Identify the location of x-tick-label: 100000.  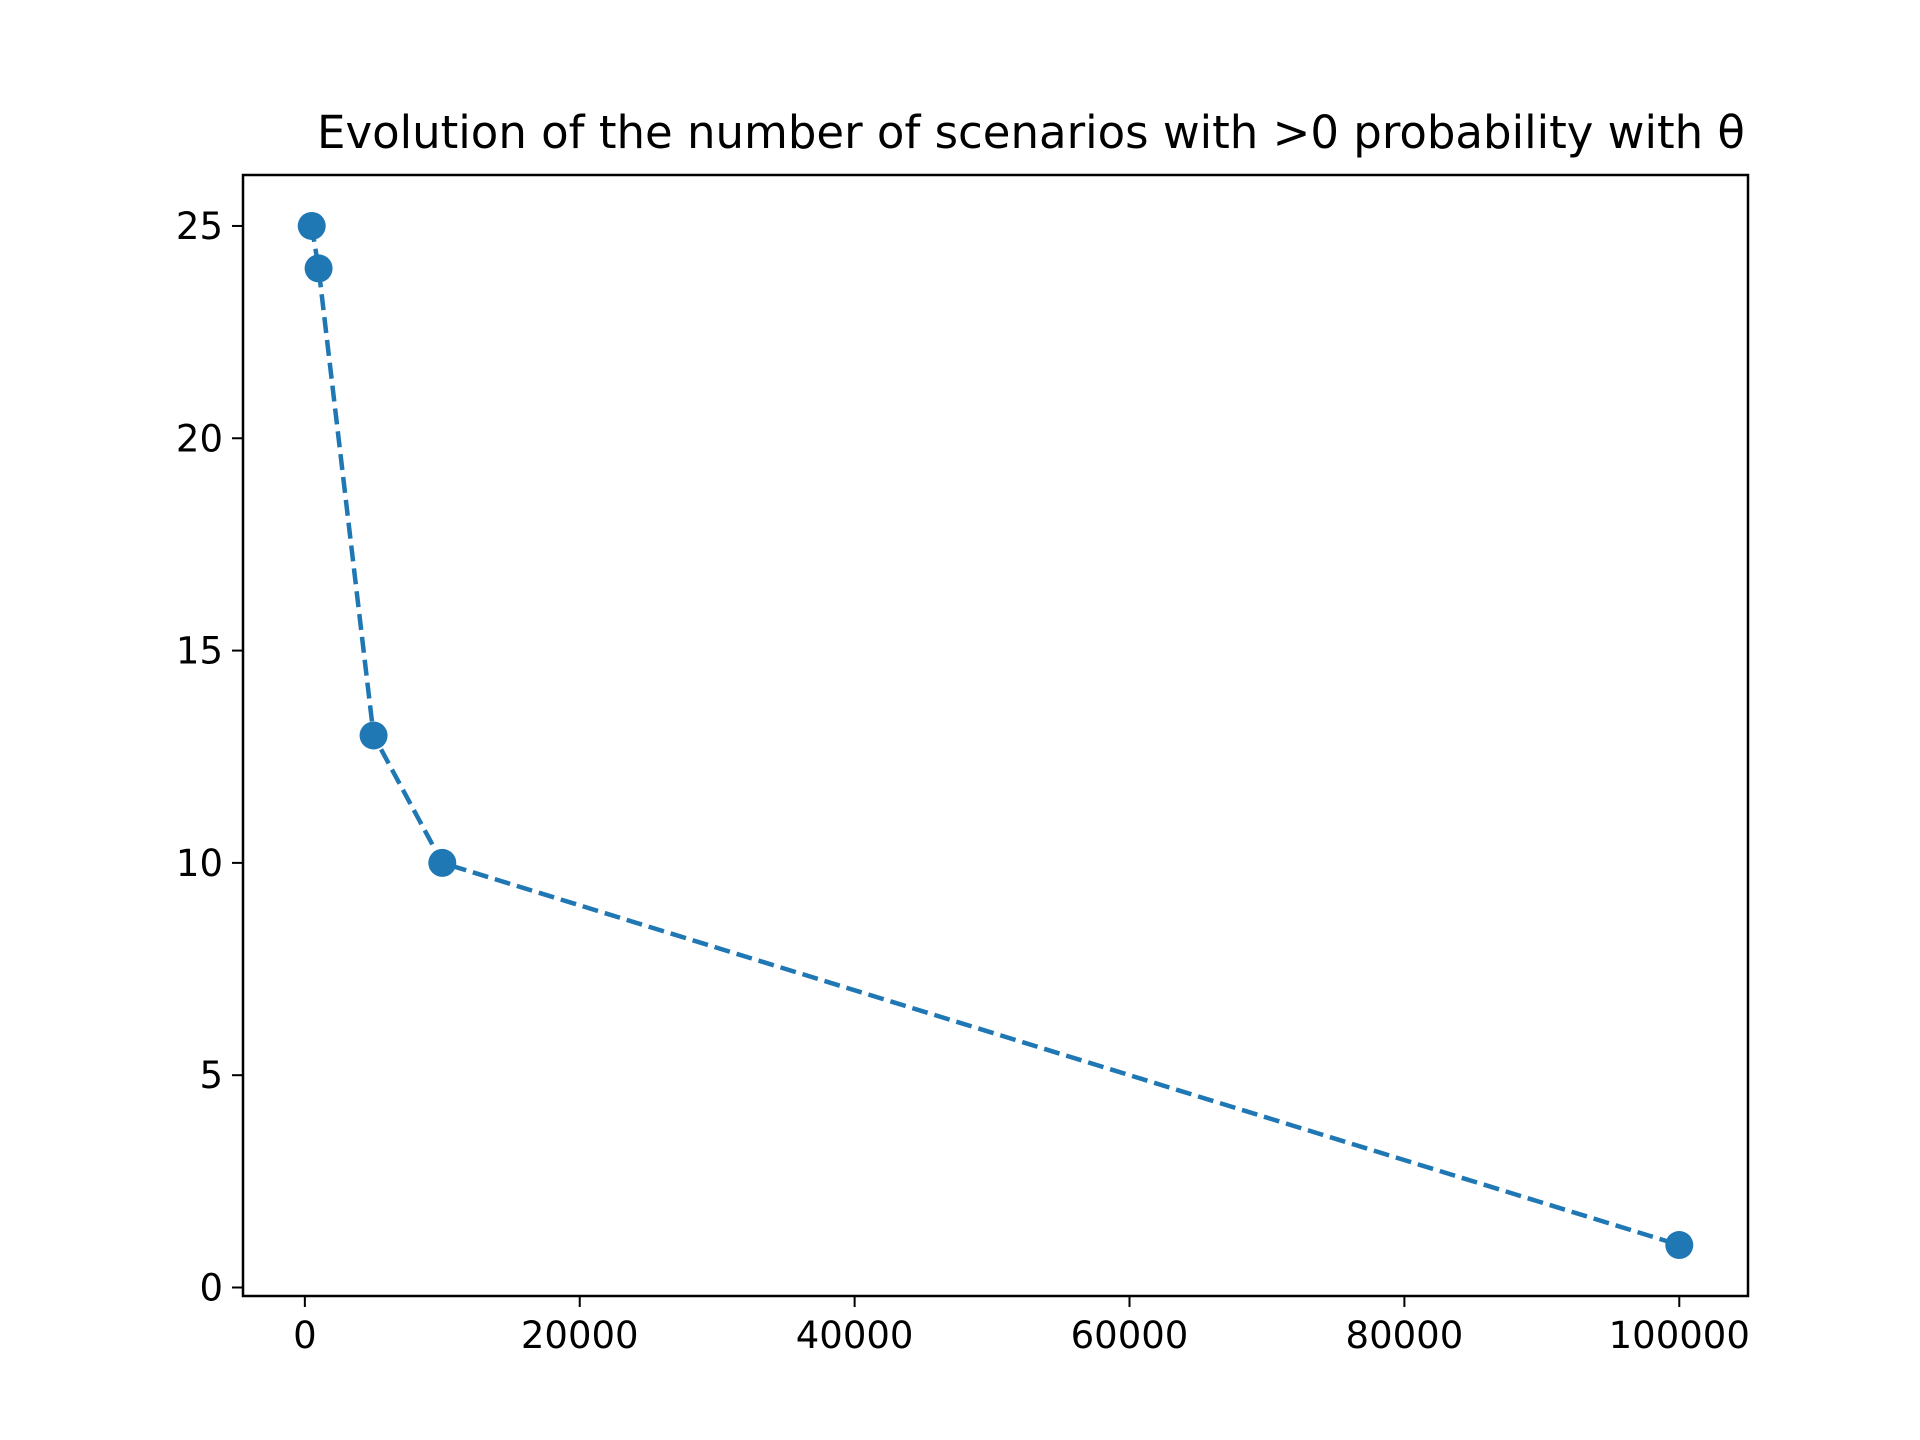
(1679, 1335).